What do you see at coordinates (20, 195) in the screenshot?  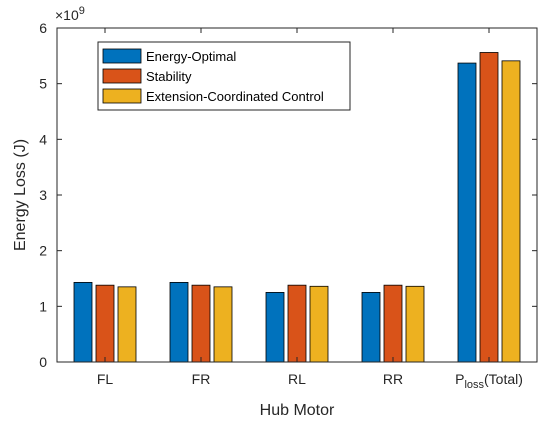 I see `y-axis-label: Energy Loss (J)` at bounding box center [20, 195].